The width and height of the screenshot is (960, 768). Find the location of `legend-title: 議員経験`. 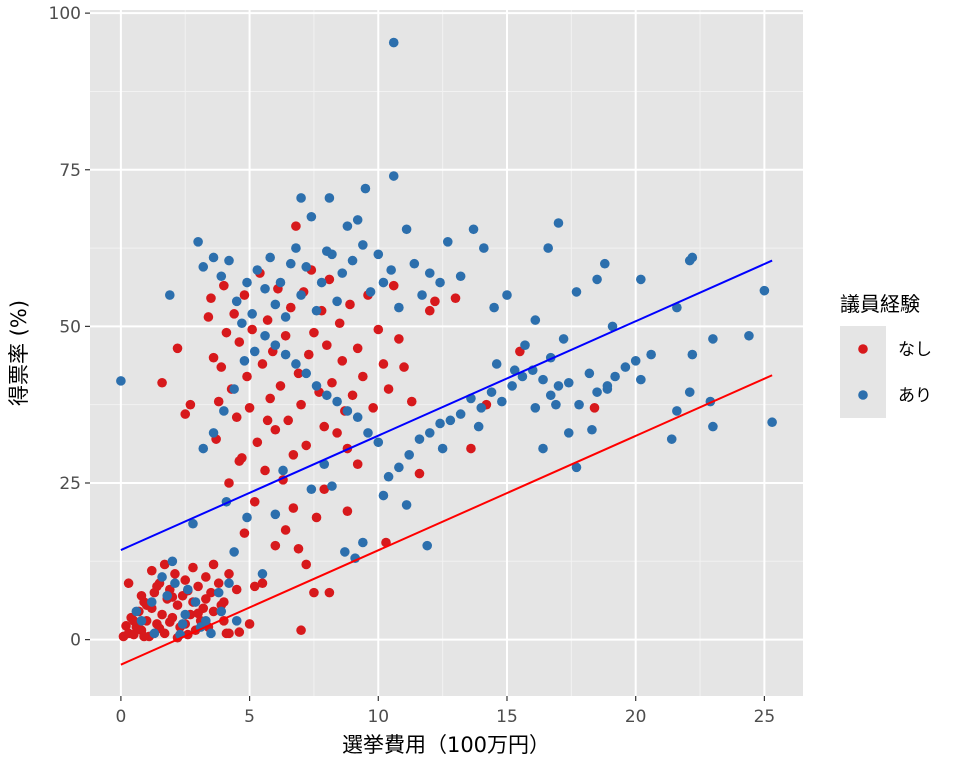

legend-title: 議員経験 is located at coordinates (880, 304).